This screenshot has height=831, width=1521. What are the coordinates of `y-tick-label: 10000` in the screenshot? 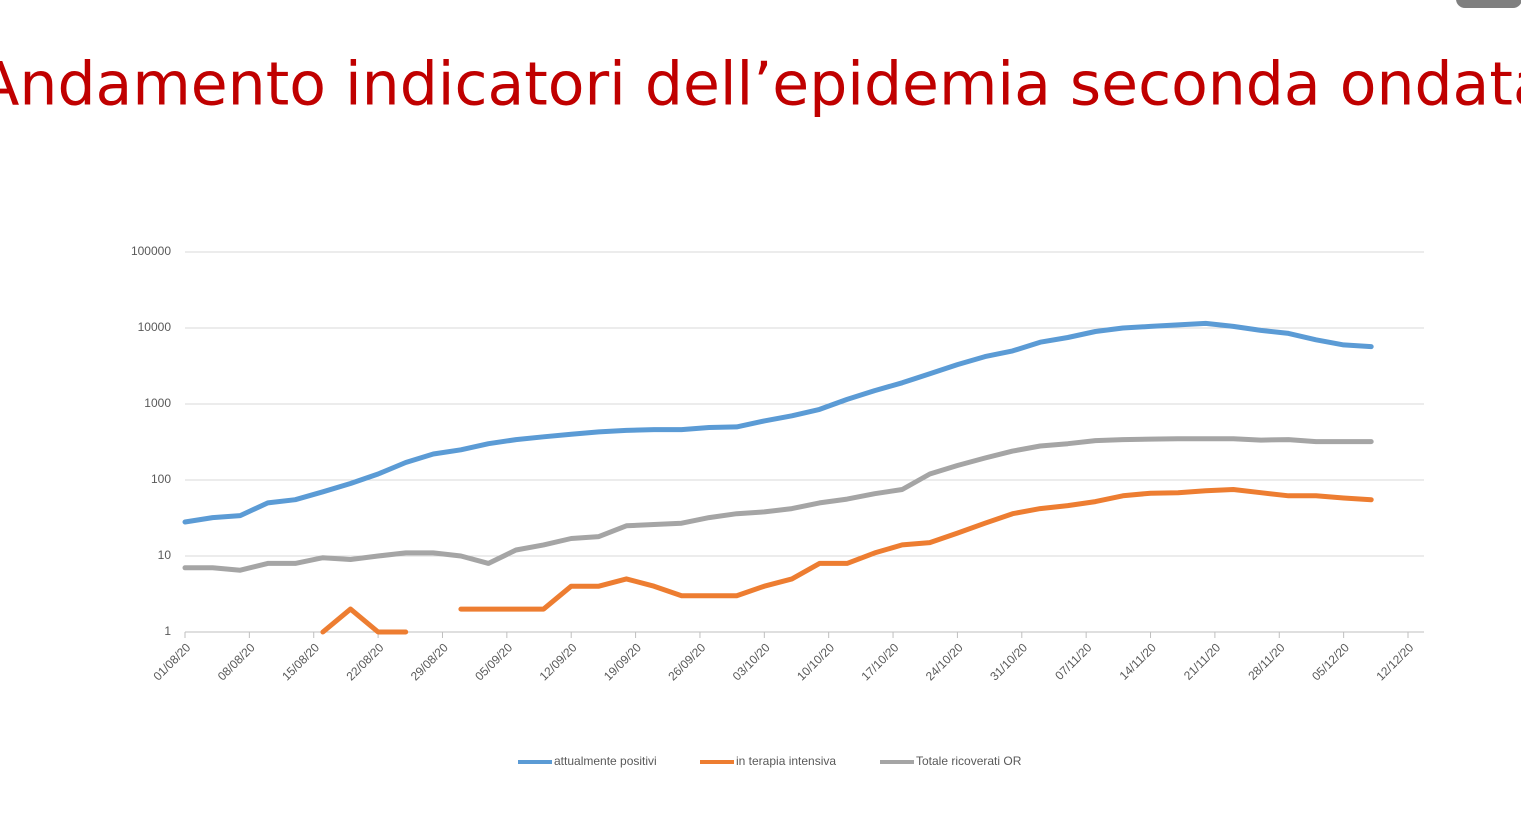 It's located at (155, 327).